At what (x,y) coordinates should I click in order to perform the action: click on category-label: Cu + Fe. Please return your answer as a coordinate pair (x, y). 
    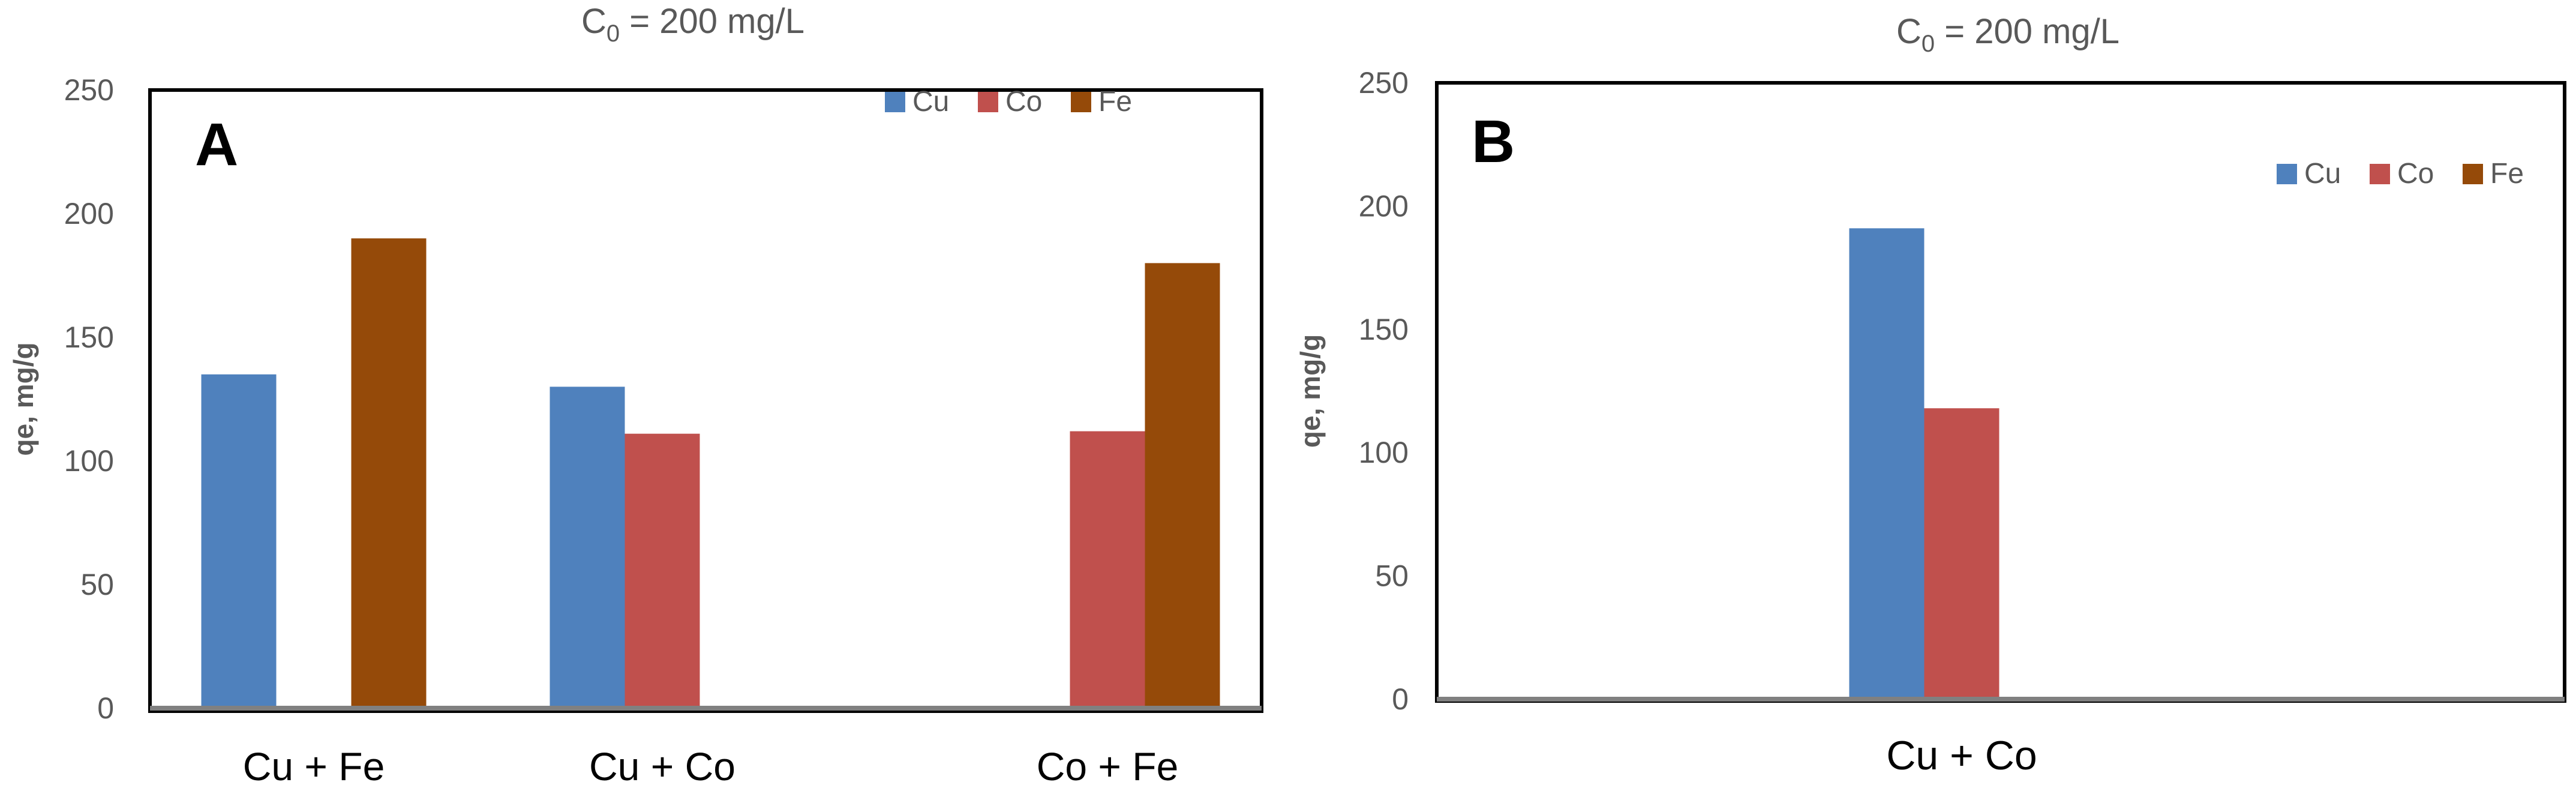
    Looking at the image, I should click on (314, 766).